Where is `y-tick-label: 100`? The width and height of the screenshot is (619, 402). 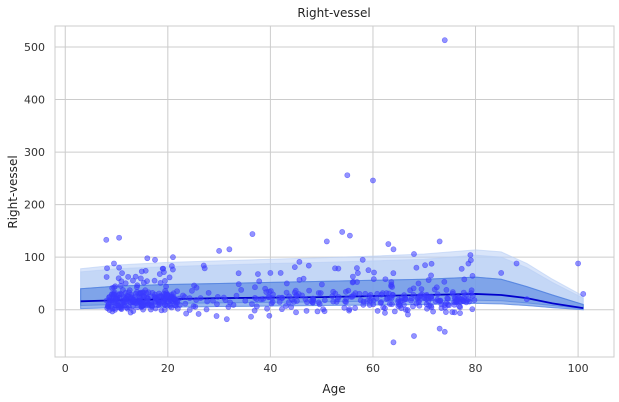 y-tick-label: 100 is located at coordinates (34, 257).